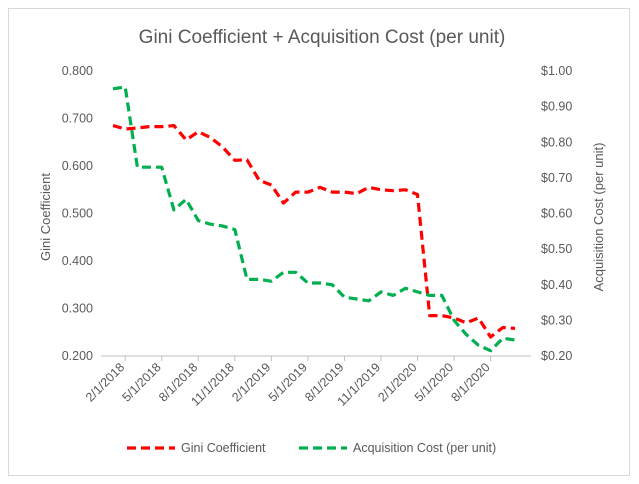  I want to click on right-y-tick-label: $0.20, so click(556, 356).